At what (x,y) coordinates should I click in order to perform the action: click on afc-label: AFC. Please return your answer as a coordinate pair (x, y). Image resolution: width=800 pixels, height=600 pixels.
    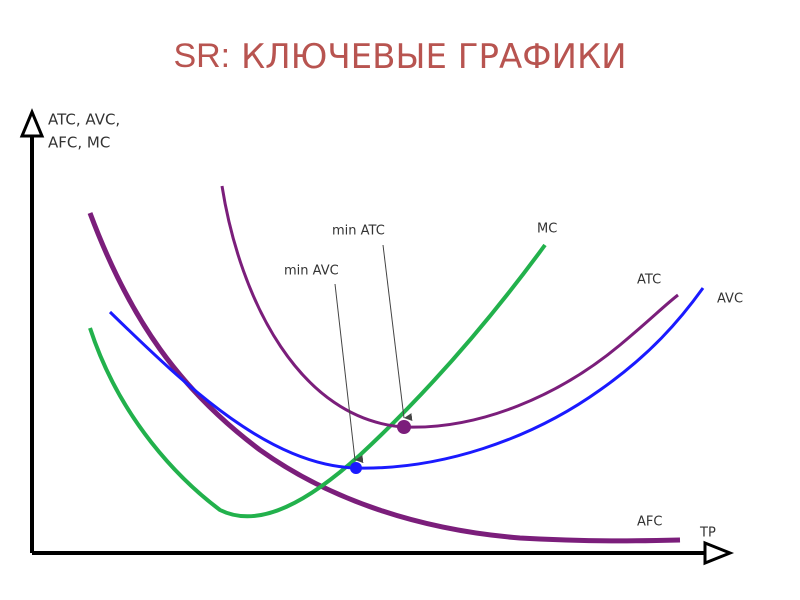
    Looking at the image, I should click on (649, 522).